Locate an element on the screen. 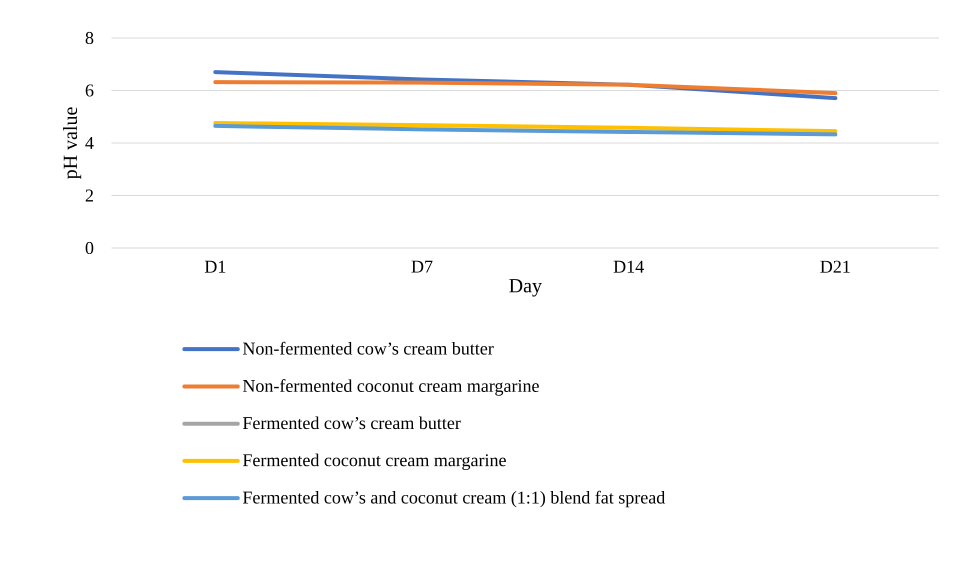 This screenshot has width=956, height=580. legend-label: Non-fermented coconut cream margarine is located at coordinates (390, 387).